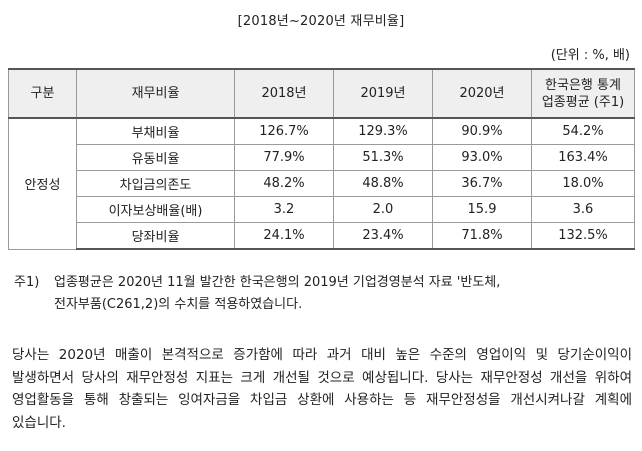 This screenshot has height=451, width=642. Describe the element at coordinates (321, 21) in the screenshot. I see `page-title: [2018년~2020년 재무비율]` at that location.